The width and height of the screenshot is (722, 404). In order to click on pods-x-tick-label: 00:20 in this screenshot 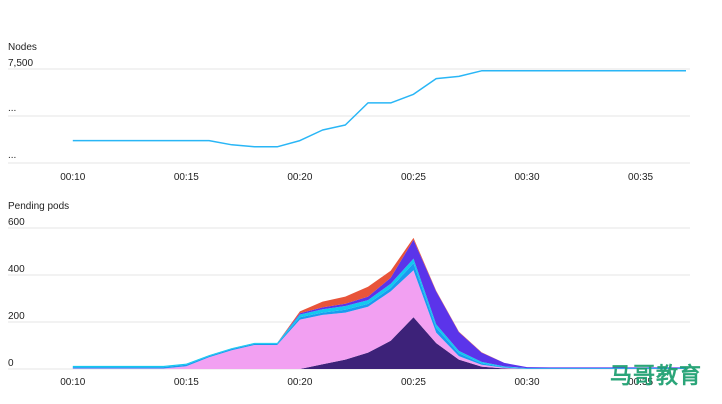, I will do `click(299, 382)`.